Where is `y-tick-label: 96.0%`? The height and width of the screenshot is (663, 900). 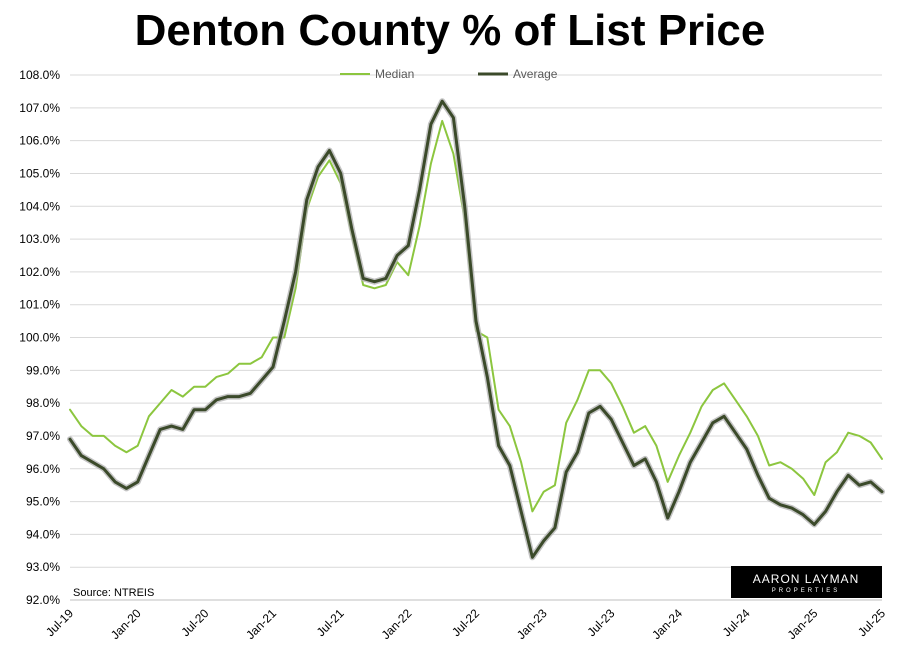 y-tick-label: 96.0% is located at coordinates (43, 469).